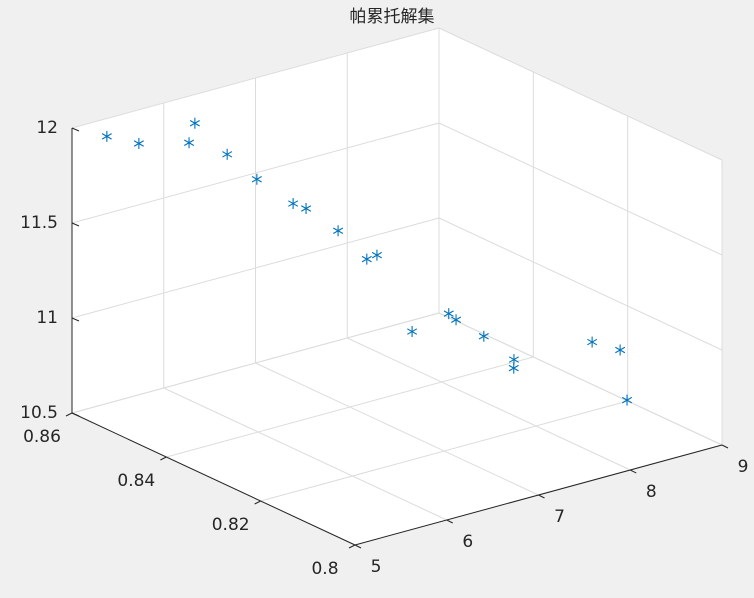  I want to click on x-tick-label: 7, so click(559, 517).